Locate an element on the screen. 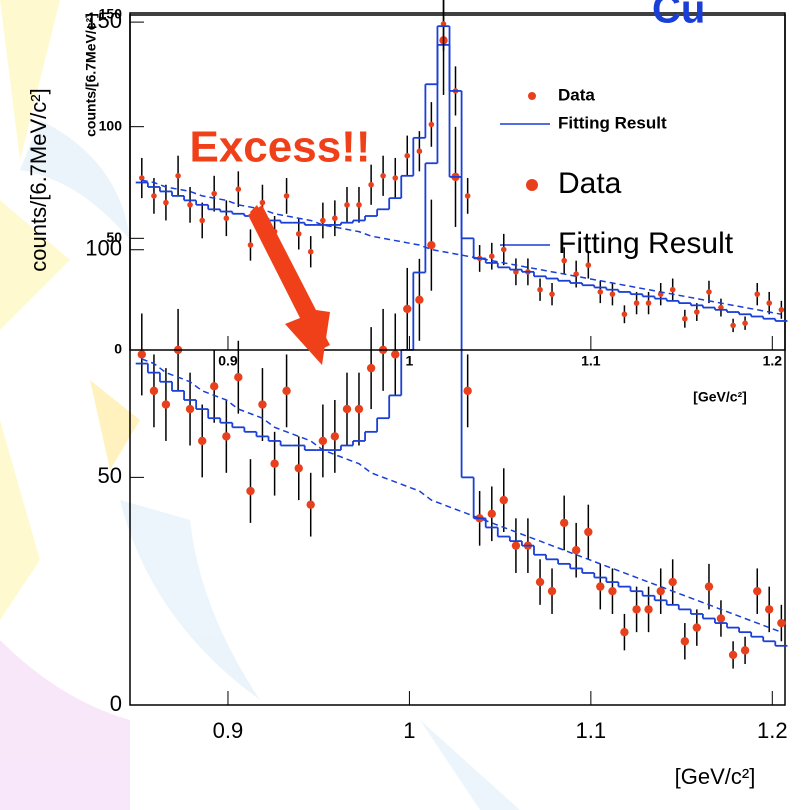 Image resolution: width=809 pixels, height=810 pixels. y-axis-label: counts/[6.7MeV/c²] is located at coordinates (91, 75).